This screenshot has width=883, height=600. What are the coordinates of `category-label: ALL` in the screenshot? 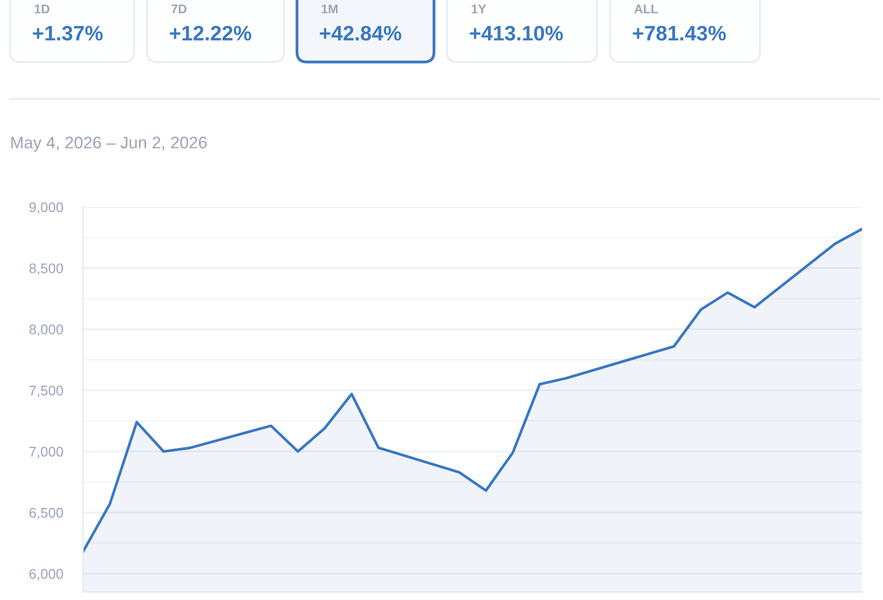 It's located at (646, 9).